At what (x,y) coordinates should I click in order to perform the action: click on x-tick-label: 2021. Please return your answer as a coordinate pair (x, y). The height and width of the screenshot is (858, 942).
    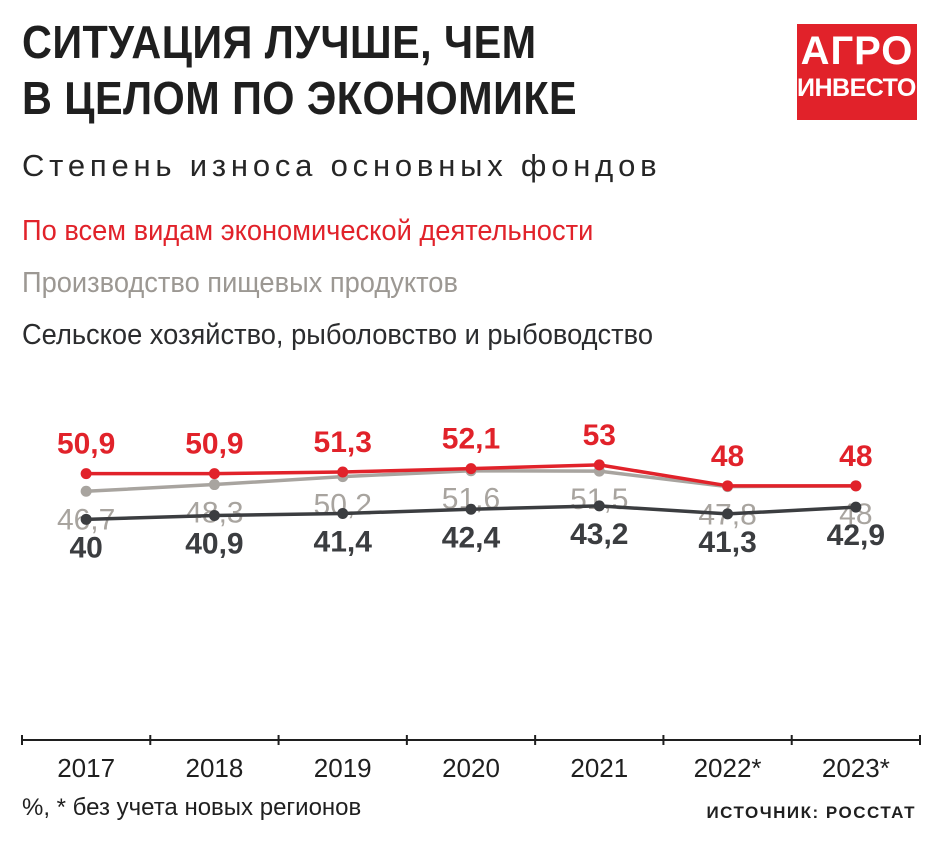
    Looking at the image, I should click on (599, 768).